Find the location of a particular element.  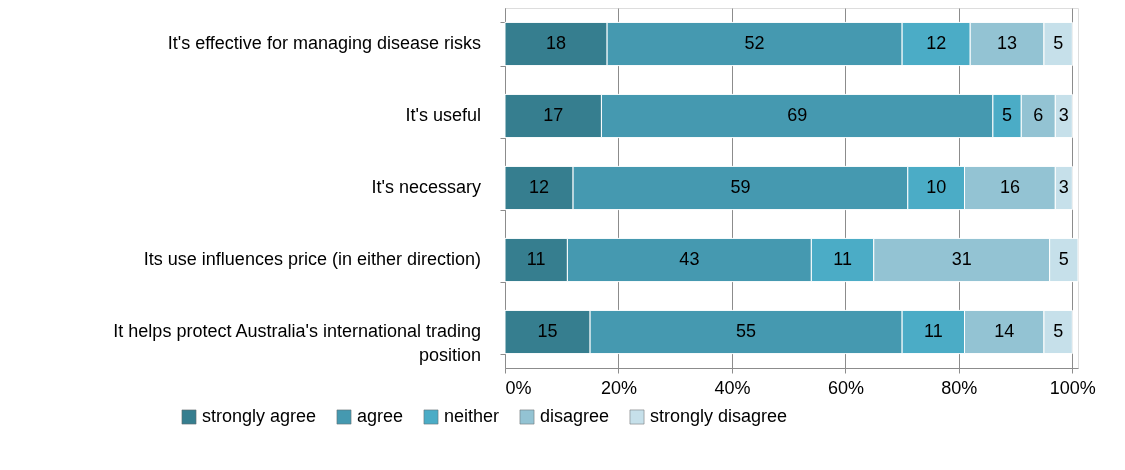

y-tick-label: It's necessary is located at coordinates (426, 187).